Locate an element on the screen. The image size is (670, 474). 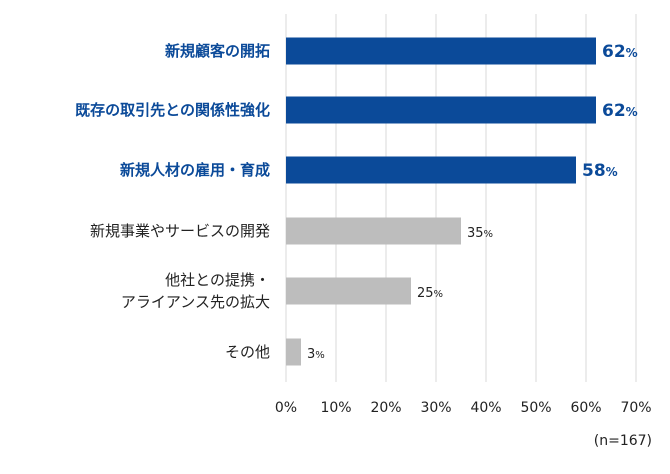
category-label: 新規顧客の開拓 is located at coordinates (217, 51).